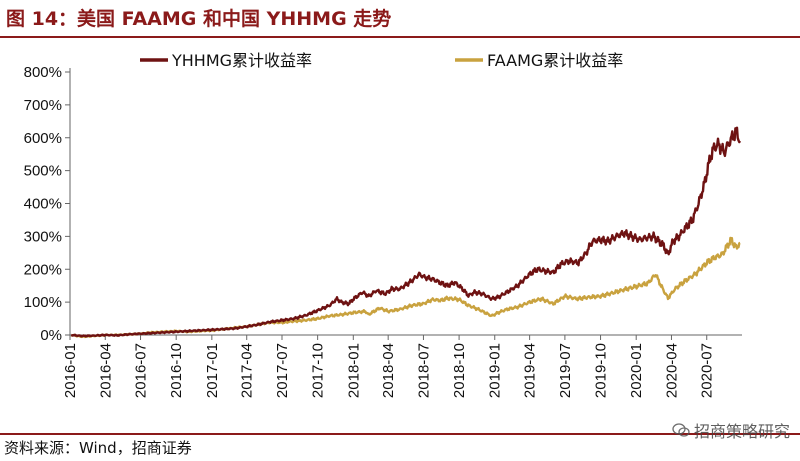 This screenshot has width=800, height=461. I want to click on y-tick-label: 800%, so click(43, 72).